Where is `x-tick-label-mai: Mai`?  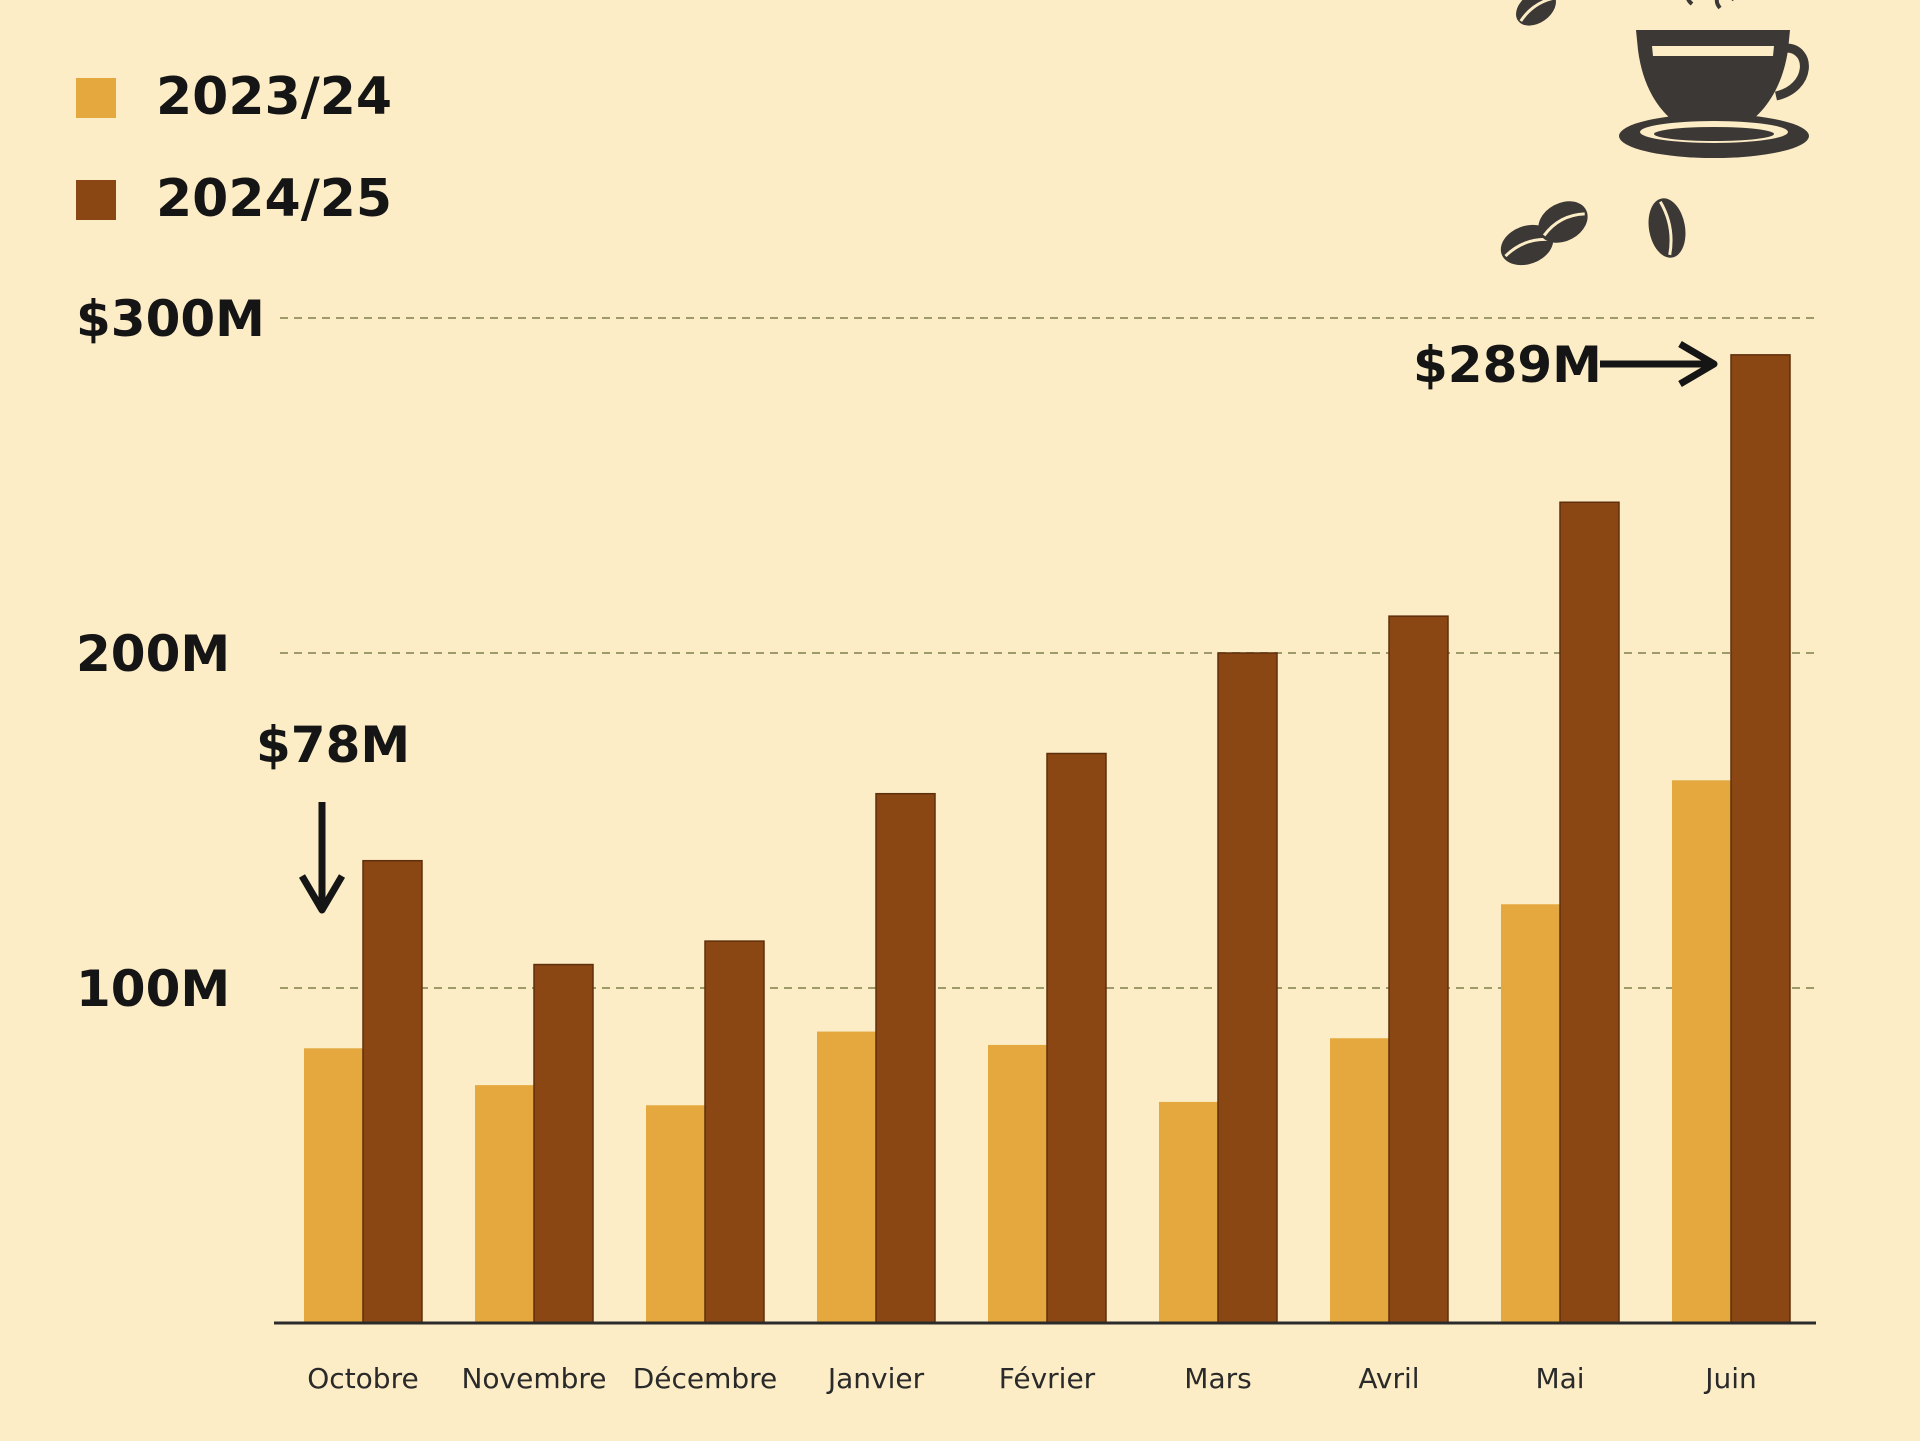 x-tick-label-mai: Mai is located at coordinates (1559, 1378).